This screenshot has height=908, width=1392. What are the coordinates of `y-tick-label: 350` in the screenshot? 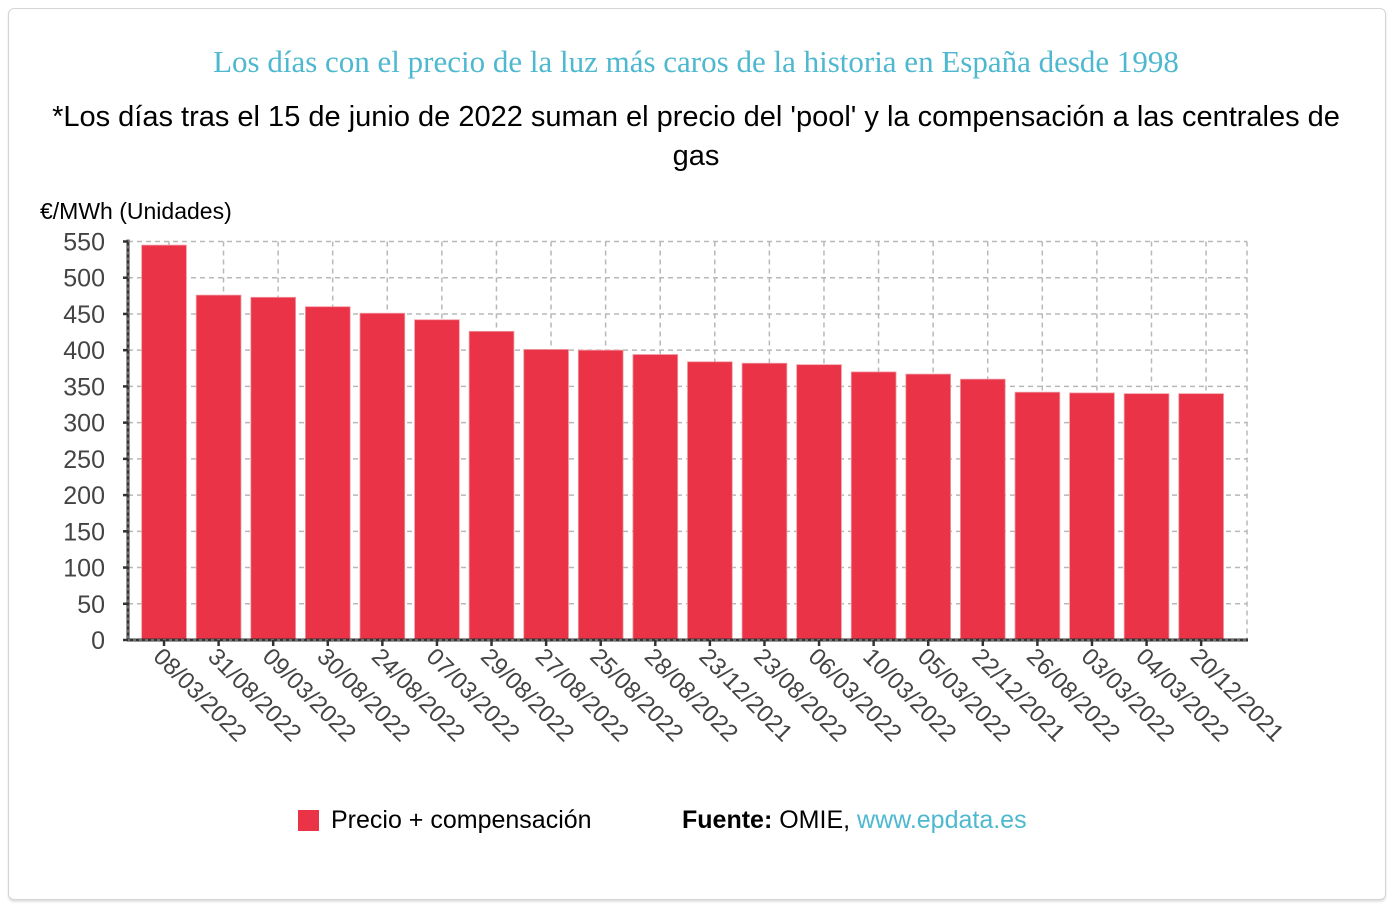 It's located at (84, 387).